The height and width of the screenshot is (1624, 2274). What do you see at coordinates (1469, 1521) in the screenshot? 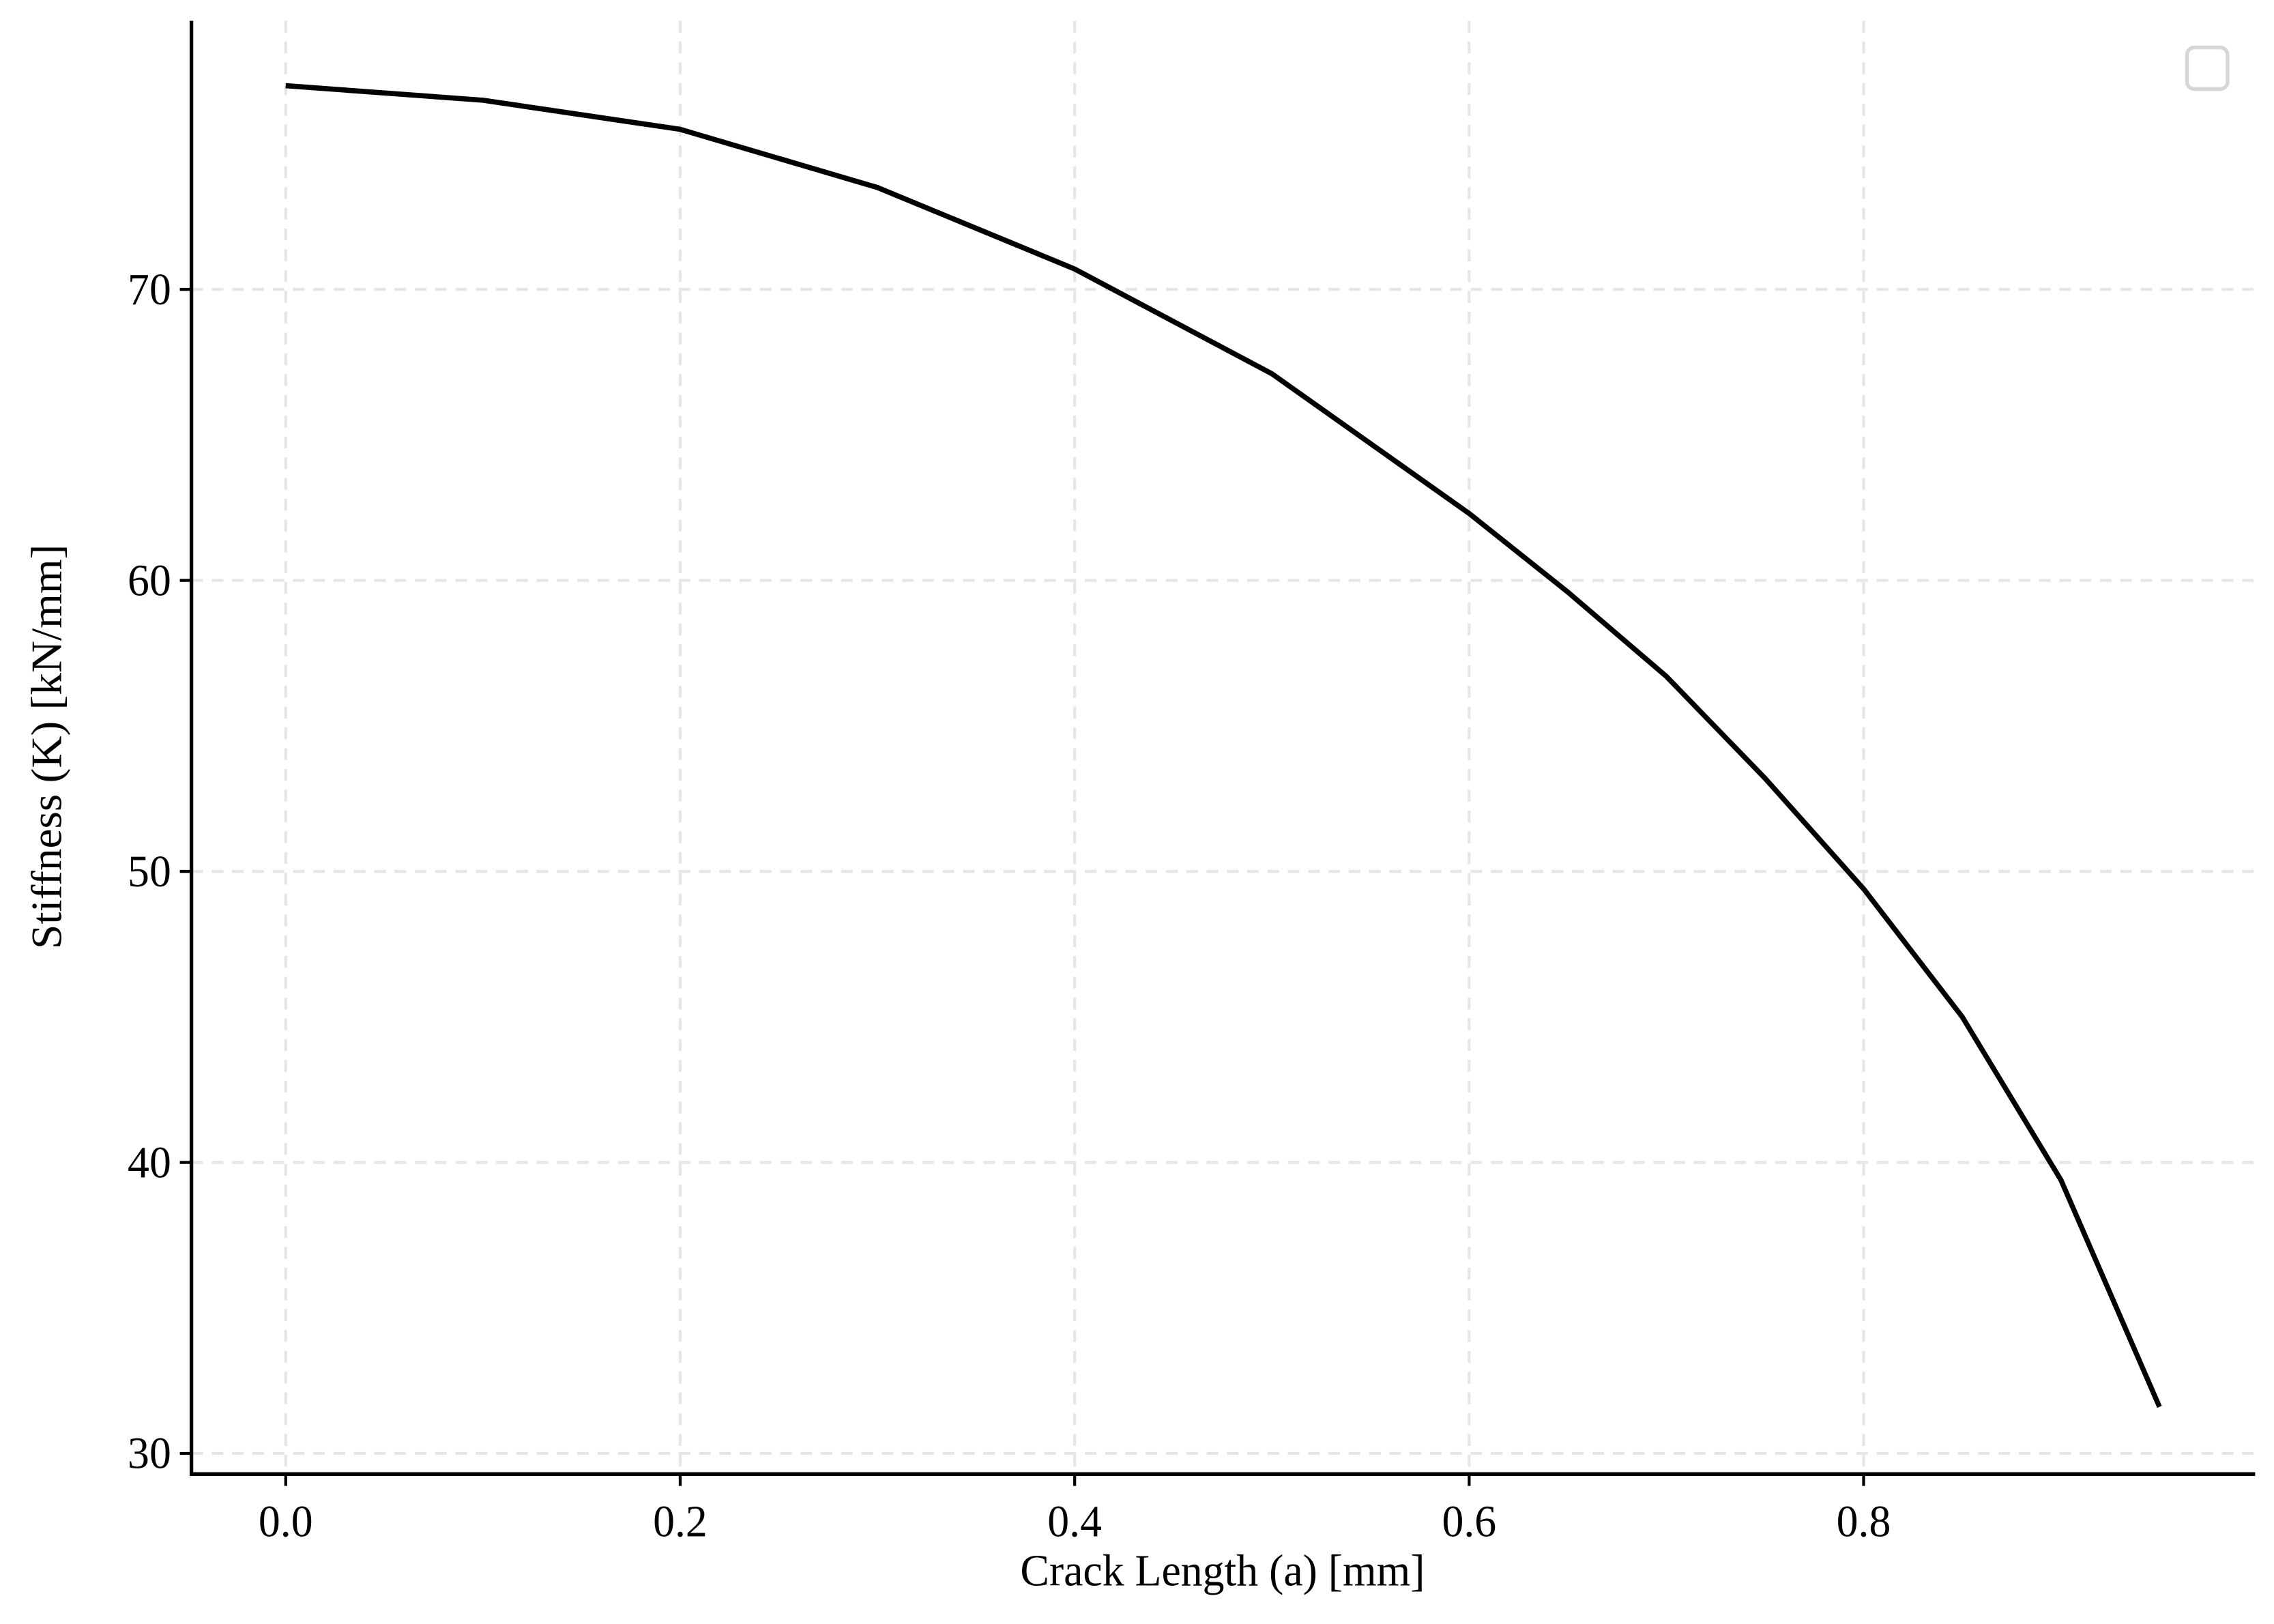
I see `x-tick-label: 0.6` at bounding box center [1469, 1521].